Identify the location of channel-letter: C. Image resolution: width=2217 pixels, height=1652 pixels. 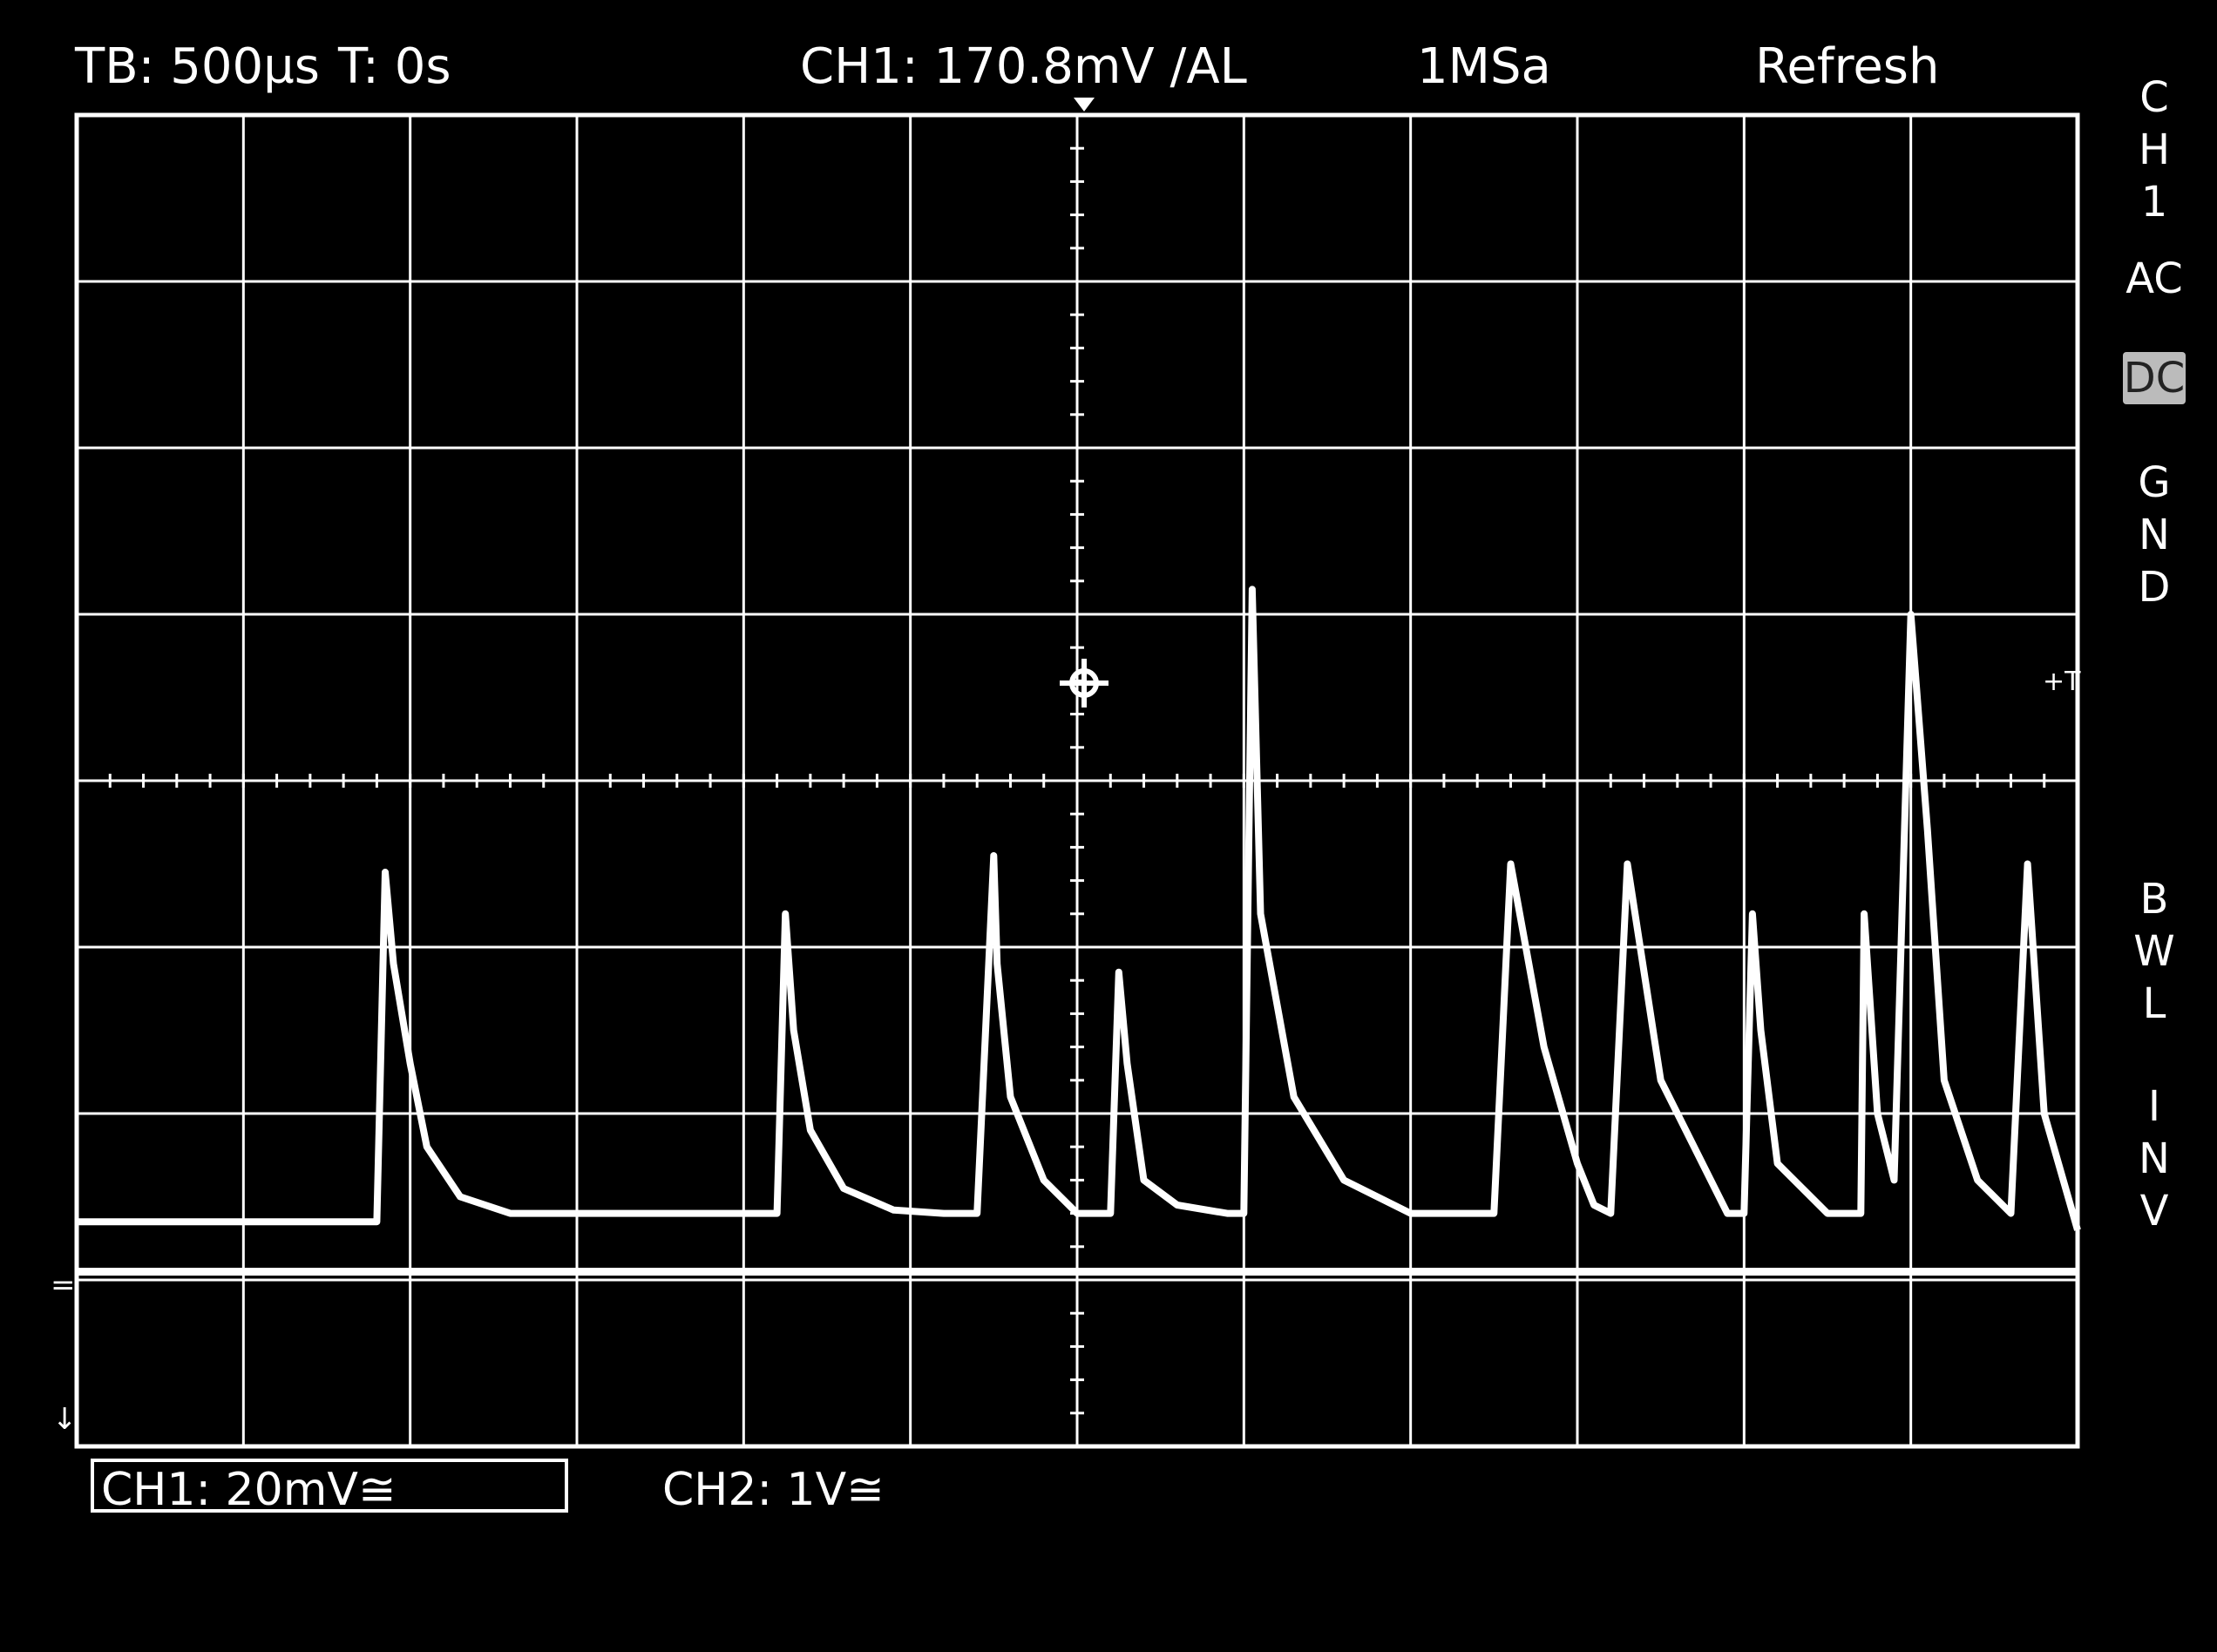
(2154, 97).